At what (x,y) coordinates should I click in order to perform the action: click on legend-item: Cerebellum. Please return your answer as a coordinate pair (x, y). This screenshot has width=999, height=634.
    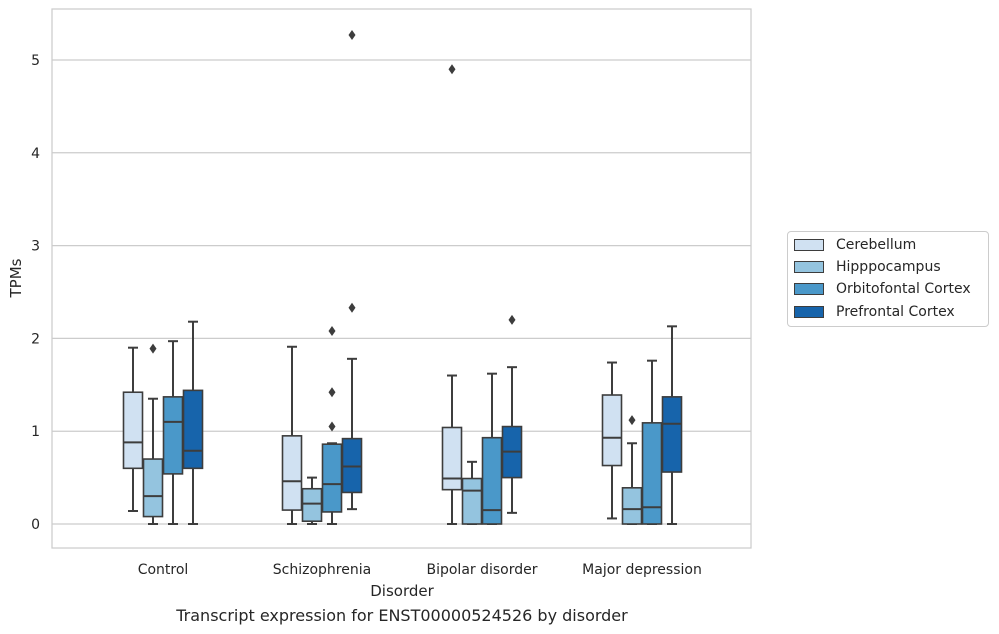
    Looking at the image, I should click on (855, 245).